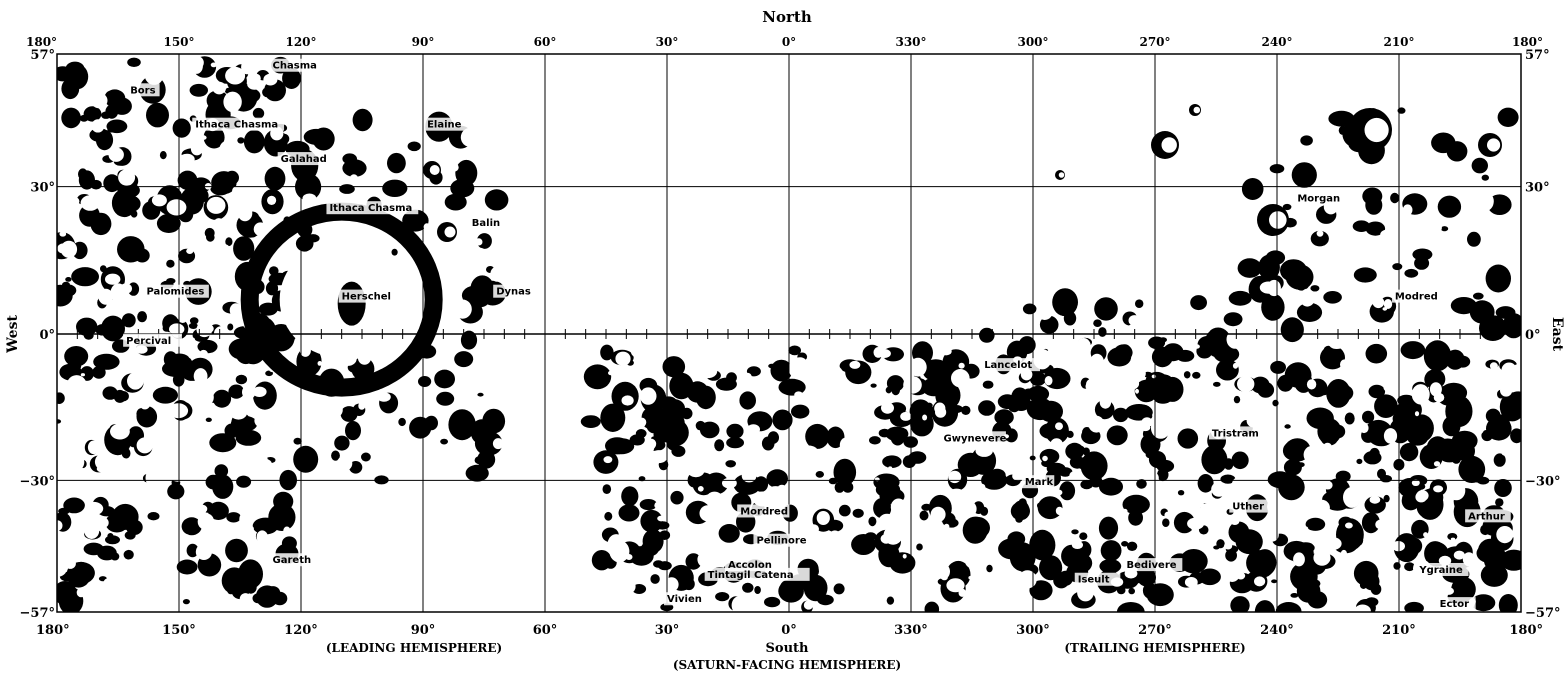 The image size is (1565, 679). Describe the element at coordinates (1276, 42) in the screenshot. I see `longitude-label-top: 240°` at that location.